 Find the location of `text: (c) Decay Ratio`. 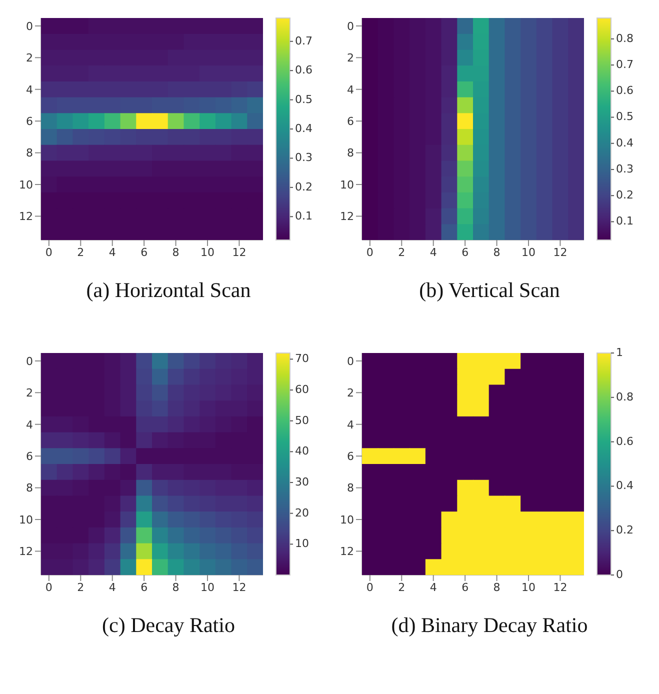

text: (c) Decay Ratio is located at coordinates (168, 625).